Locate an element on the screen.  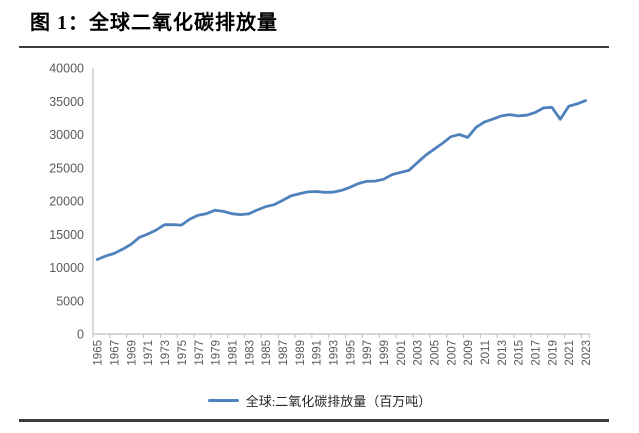
y-tick-label: 5000 is located at coordinates (70, 301).